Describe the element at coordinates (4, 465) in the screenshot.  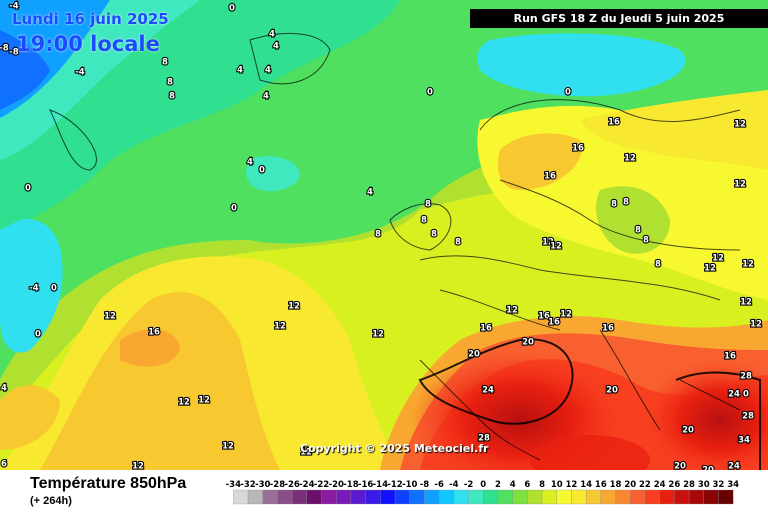
I see `contour-label: 6` at that location.